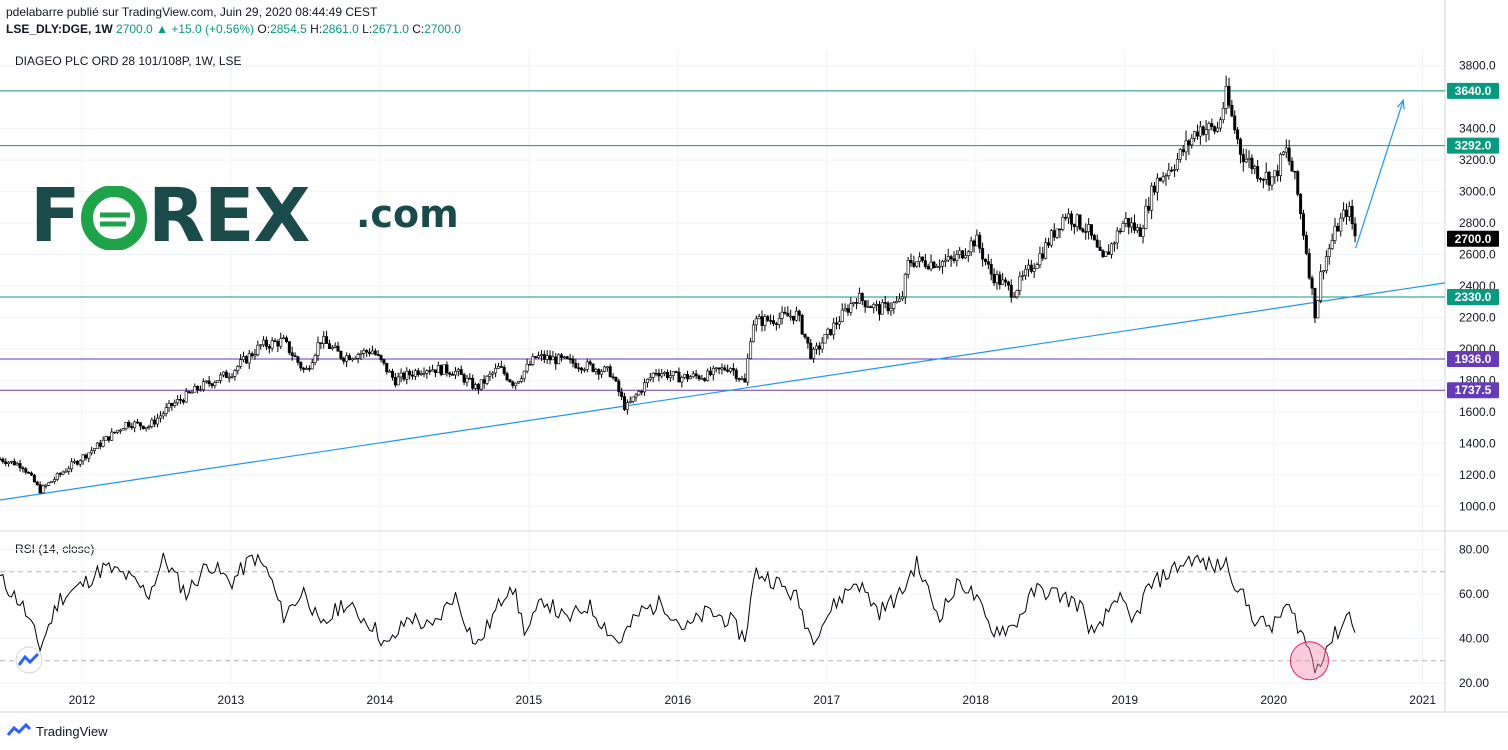  What do you see at coordinates (1477, 506) in the screenshot?
I see `y-tick-label: 1000.0` at bounding box center [1477, 506].